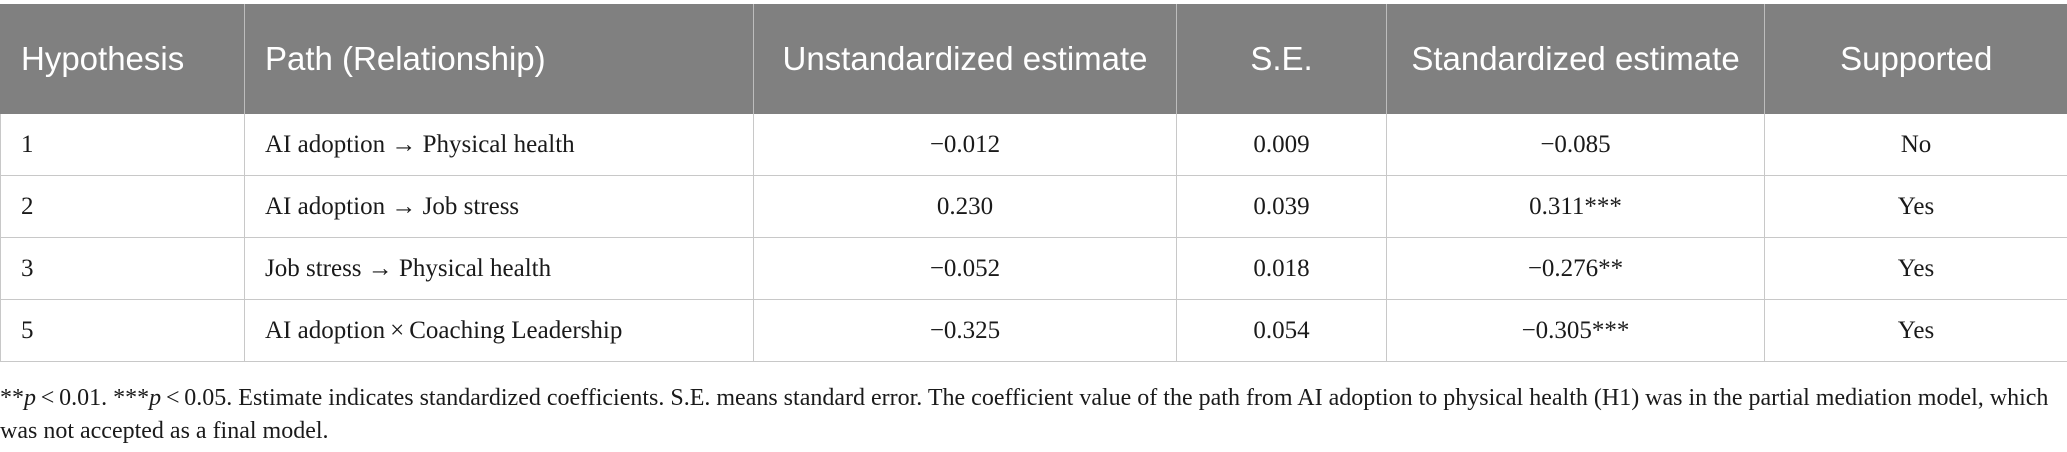  I want to click on header-supported: Supported, so click(1915, 59).